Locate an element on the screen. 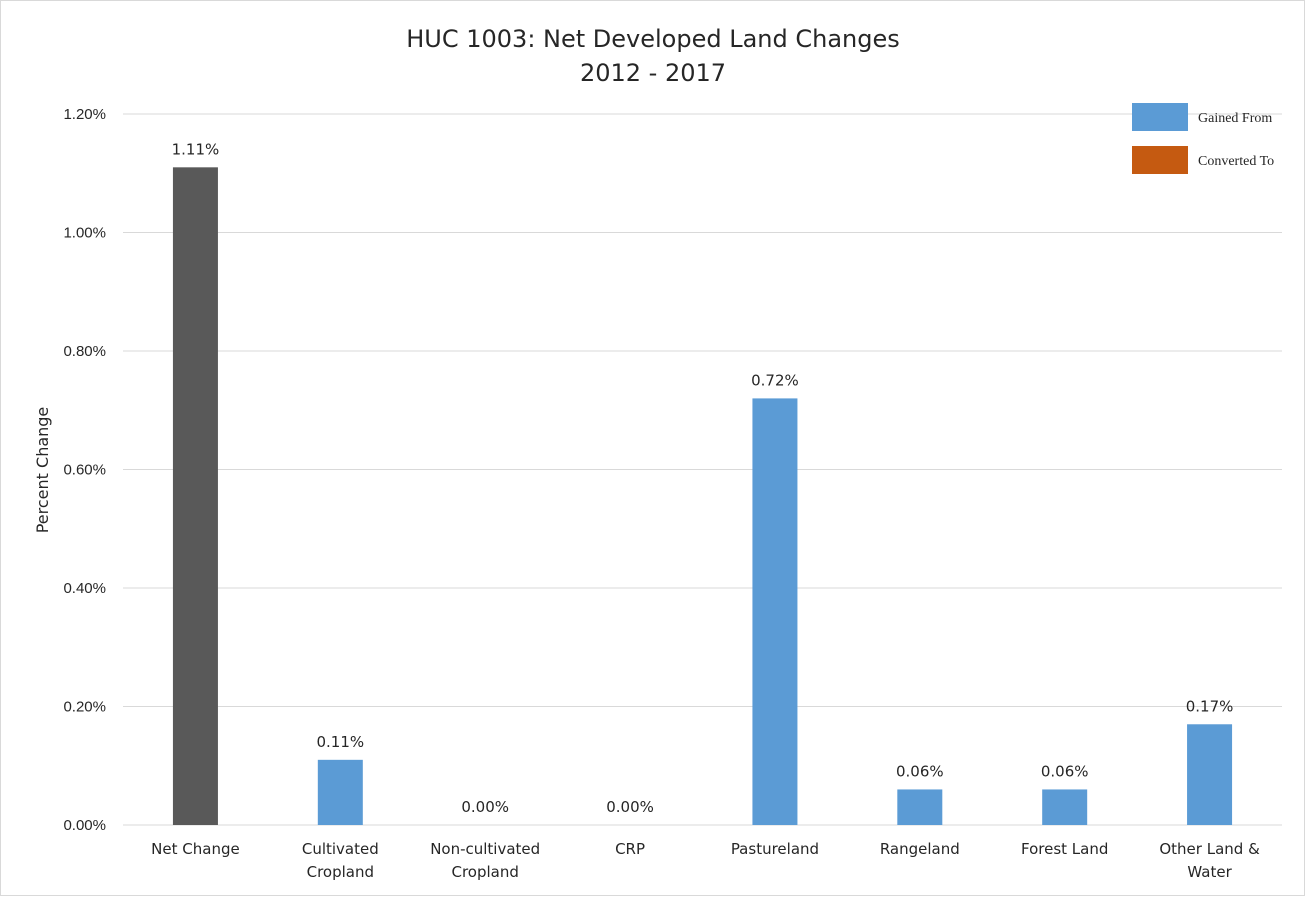 Image resolution: width=1305 pixels, height=897 pixels. chart-subtitle: 2012 - 2017 is located at coordinates (653, 73).